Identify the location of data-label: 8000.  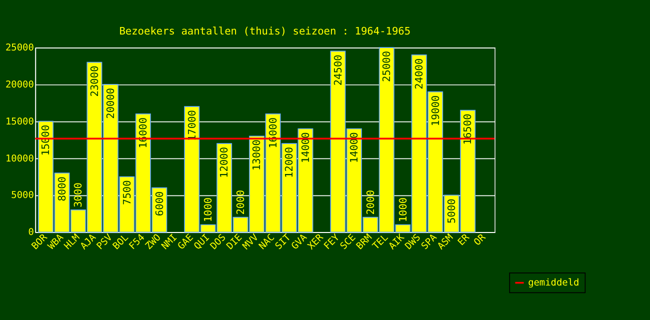
(62, 189).